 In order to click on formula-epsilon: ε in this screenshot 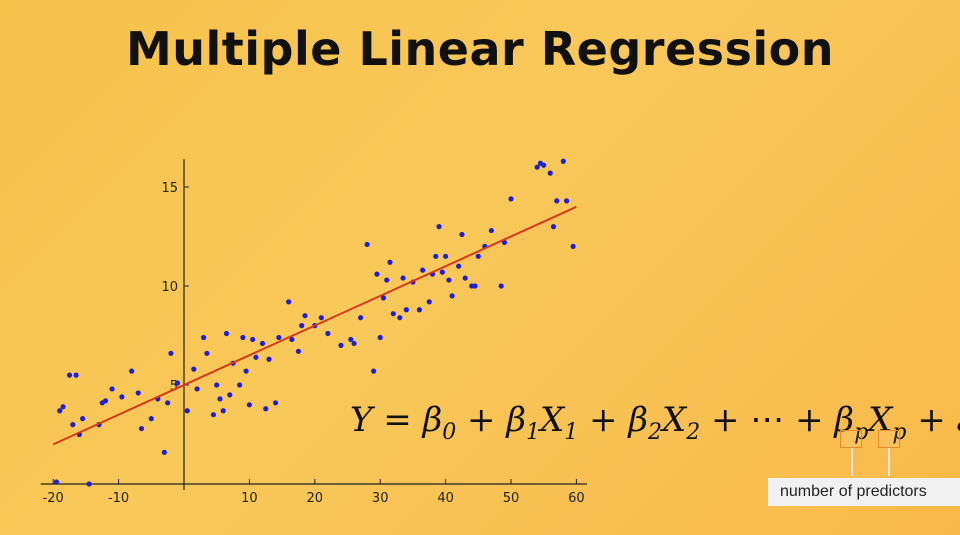, I will do `click(958, 420)`.